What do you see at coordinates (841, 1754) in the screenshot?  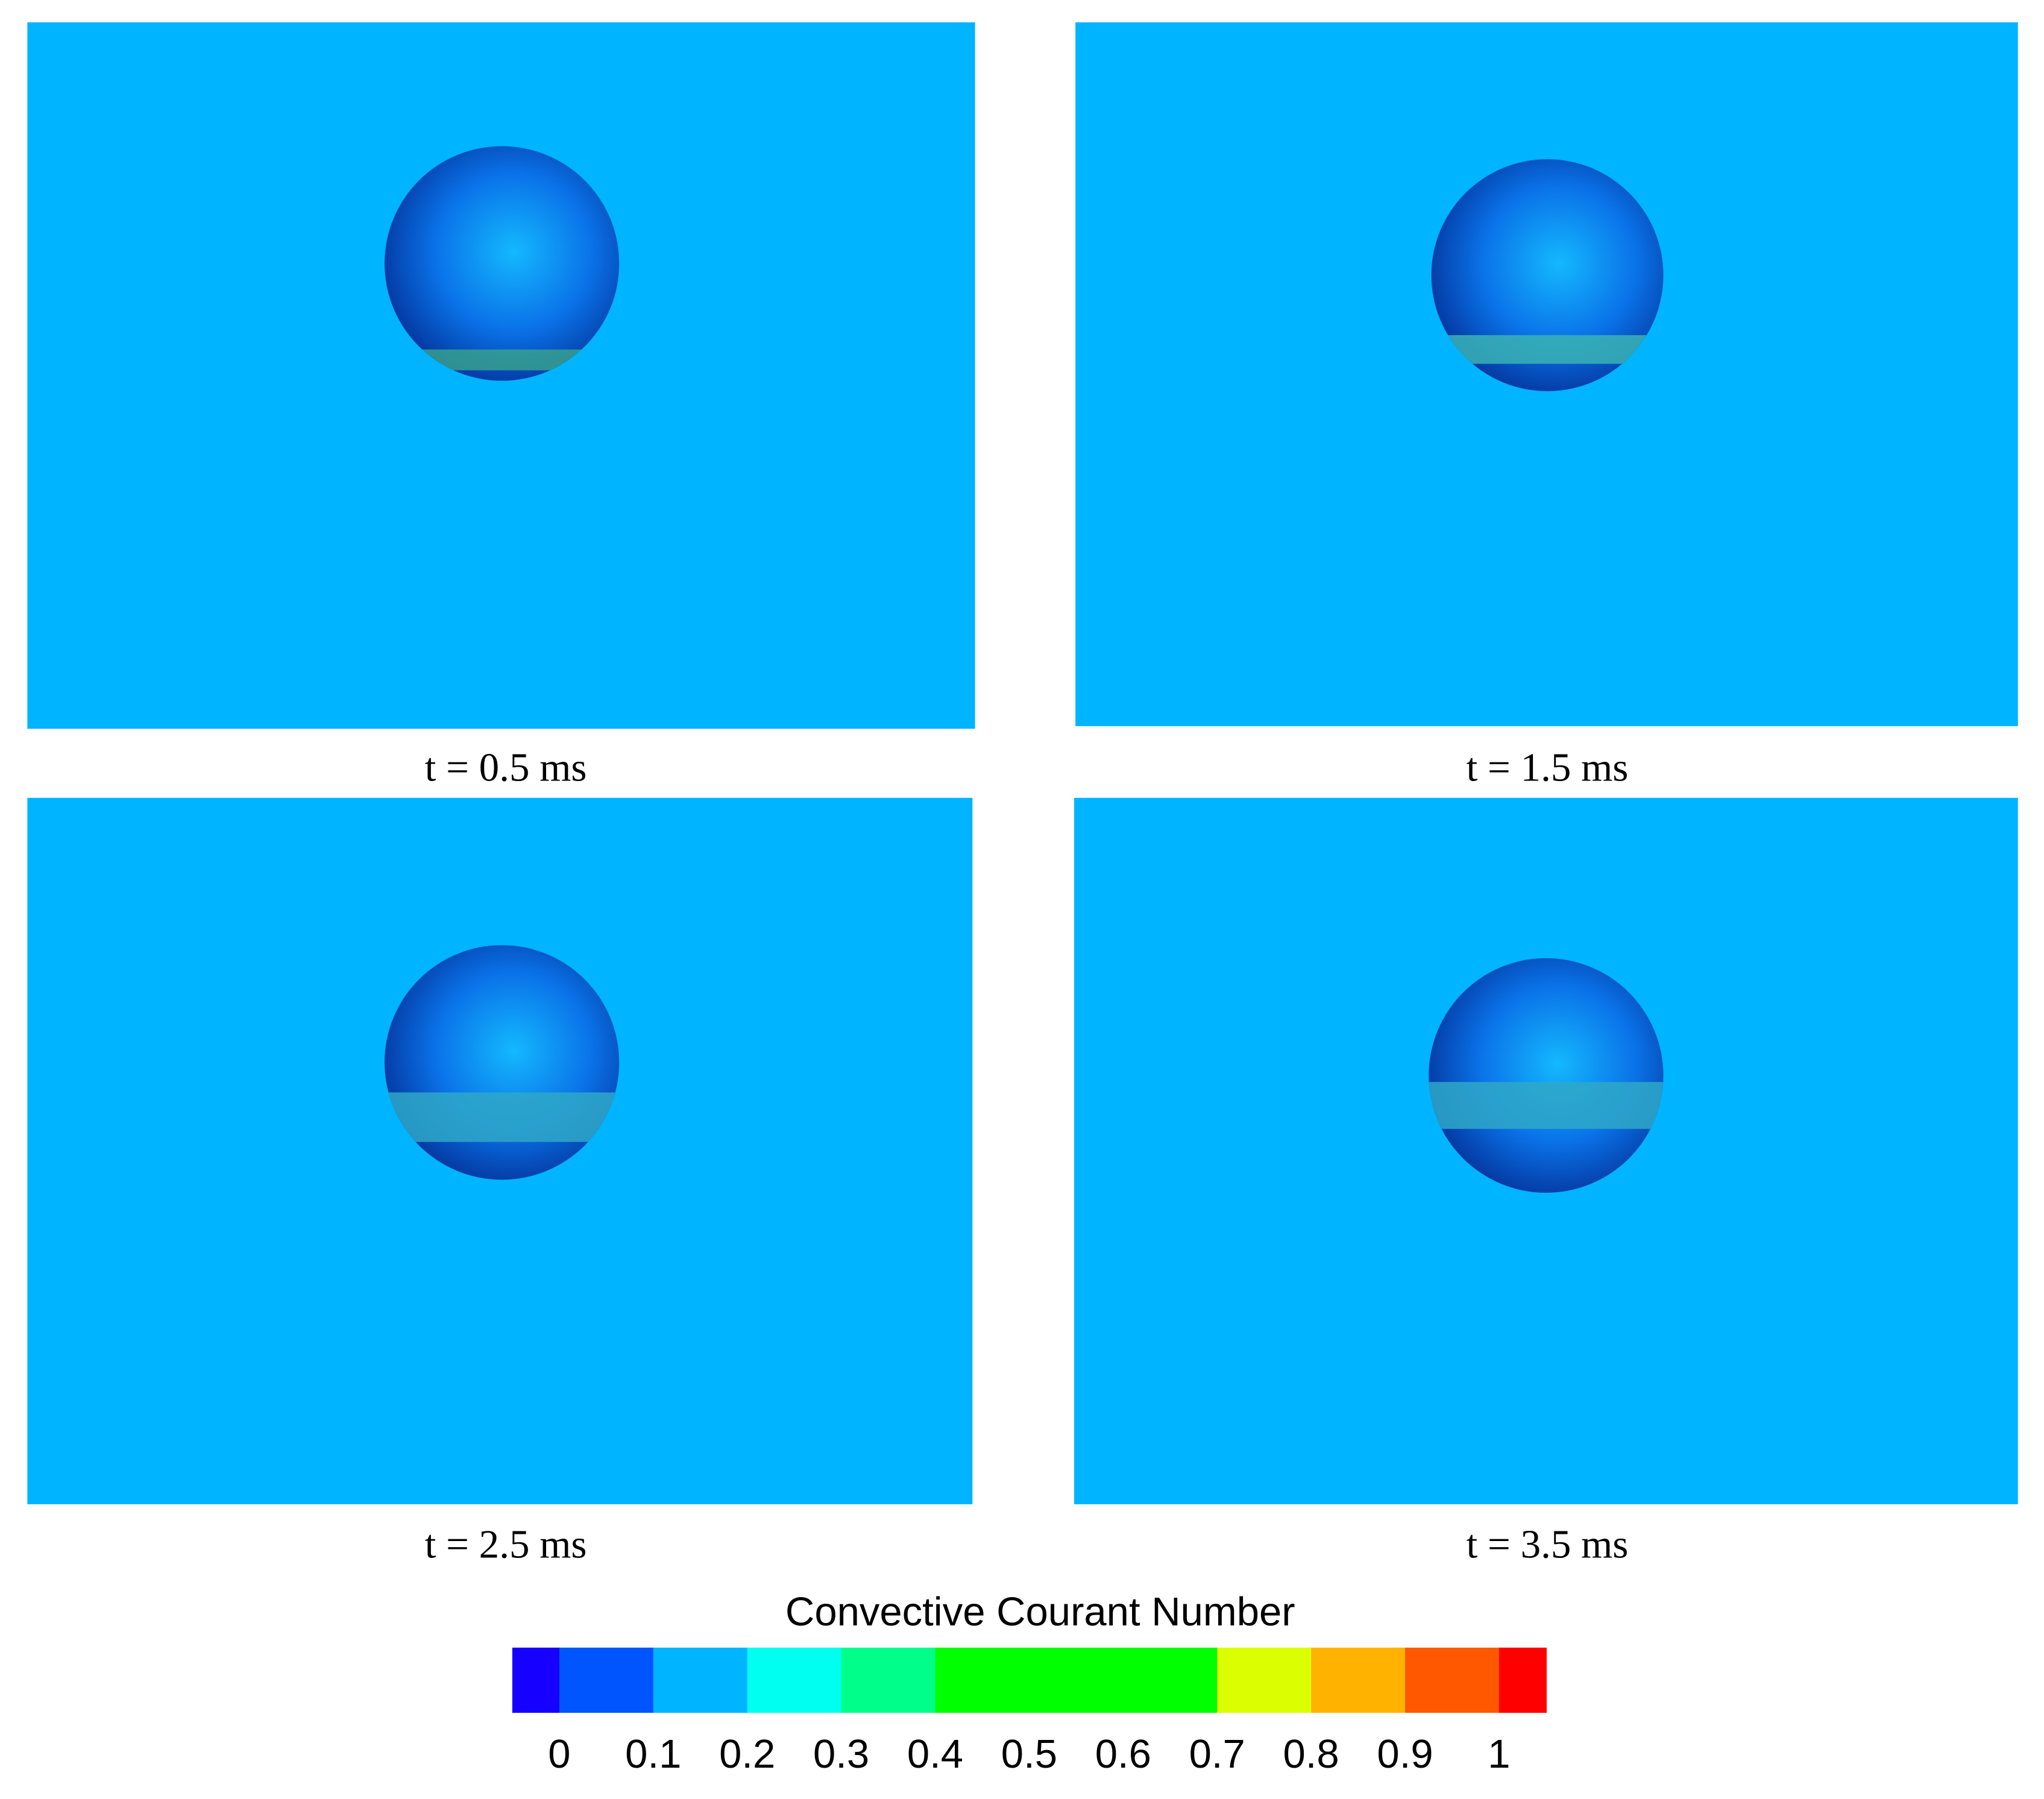 I see `tick-label: 0.3` at bounding box center [841, 1754].